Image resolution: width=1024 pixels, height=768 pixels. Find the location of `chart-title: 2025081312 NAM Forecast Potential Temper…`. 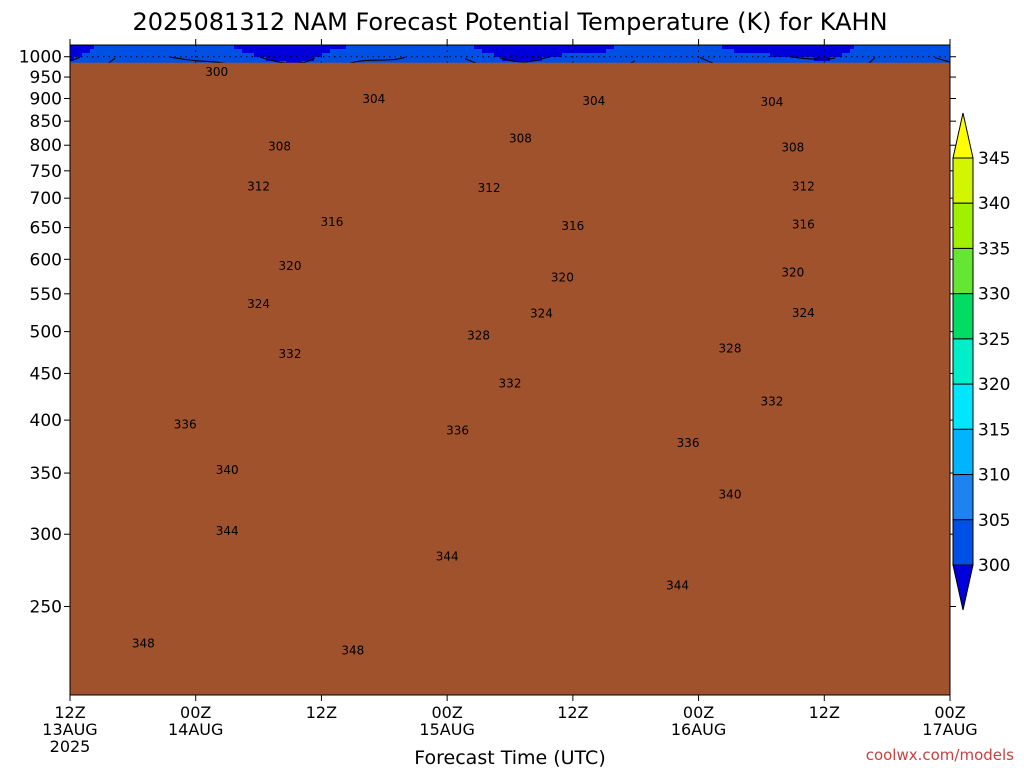

chart-title: 2025081312 NAM Forecast Potential Temper… is located at coordinates (509, 22).